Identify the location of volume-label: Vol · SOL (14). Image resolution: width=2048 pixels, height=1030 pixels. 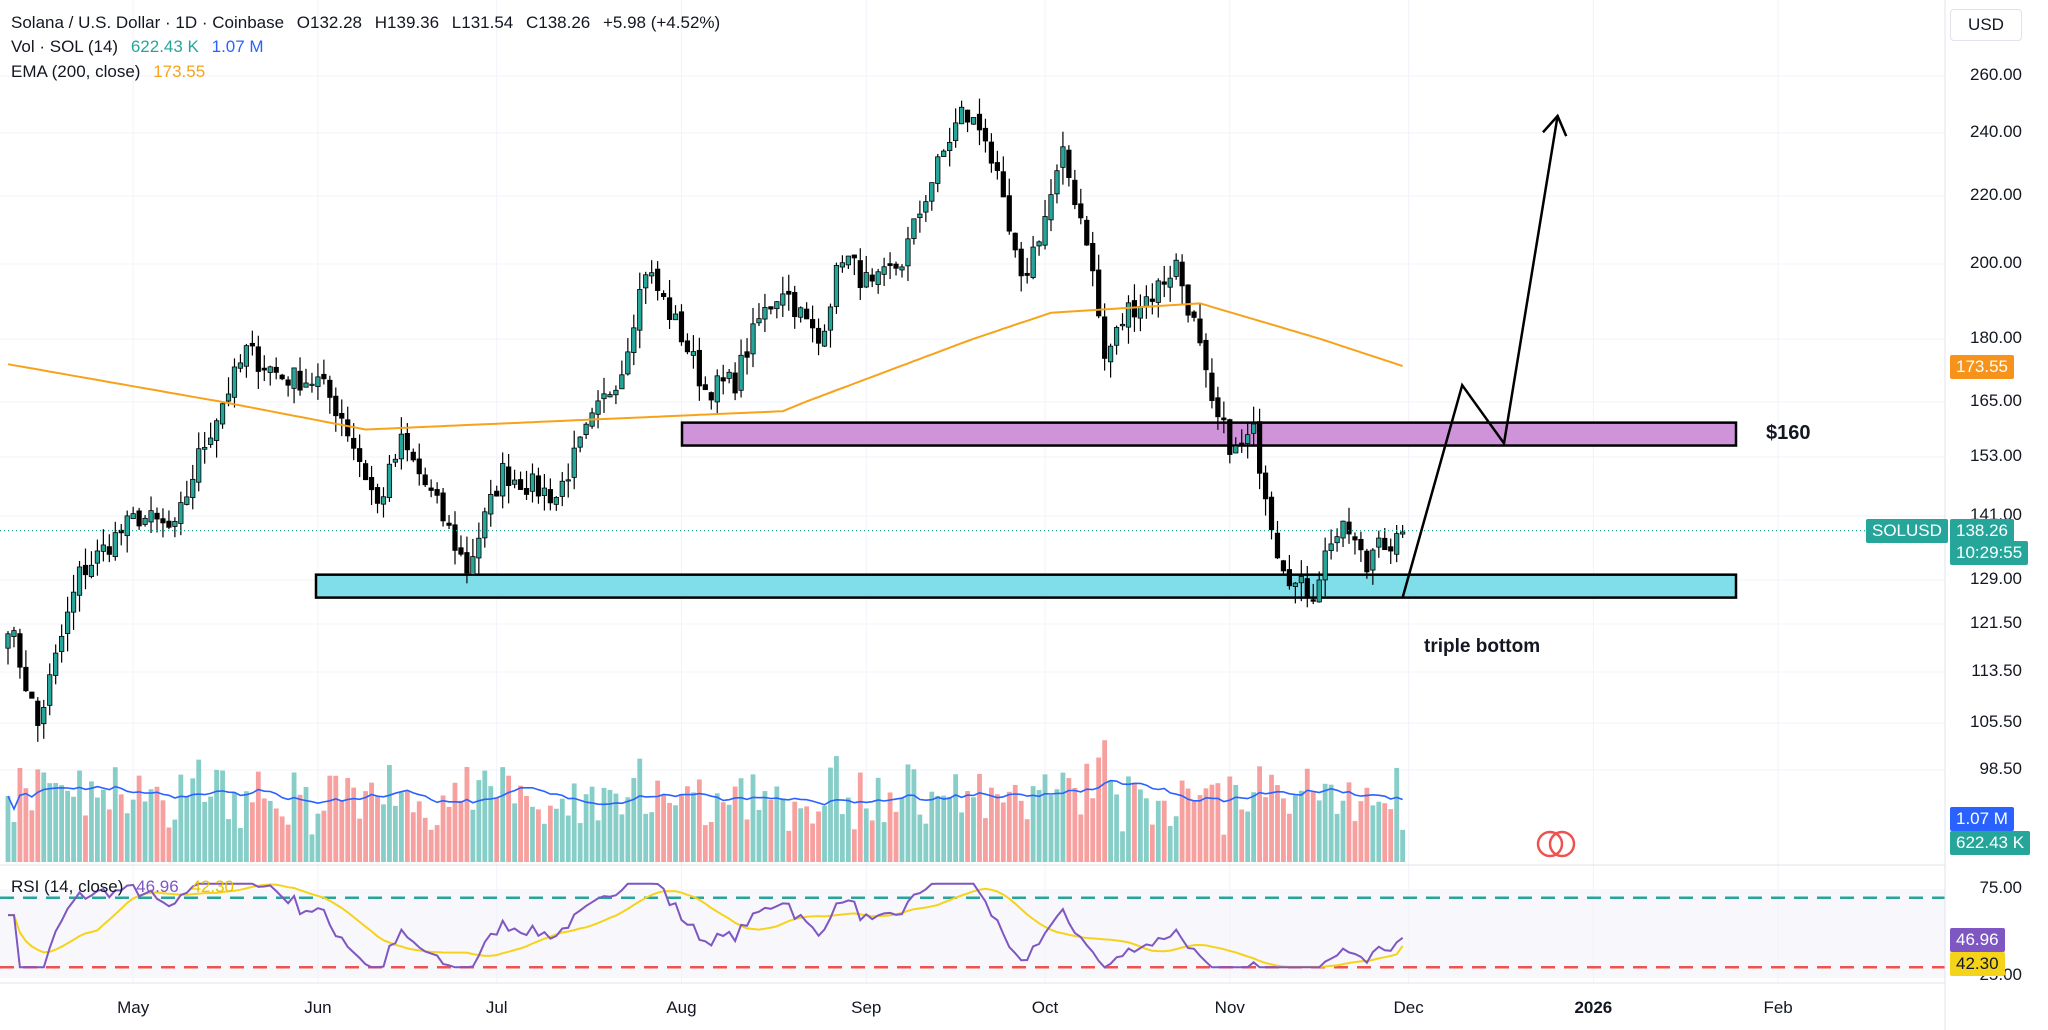
(65, 46).